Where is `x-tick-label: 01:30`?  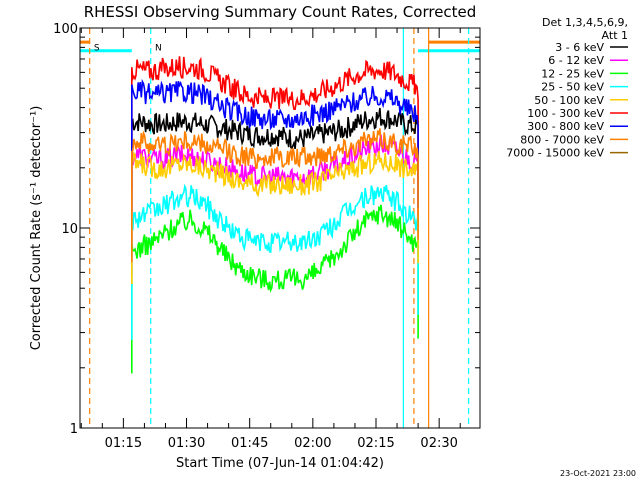
x-tick-label: 01:30 is located at coordinates (186, 443).